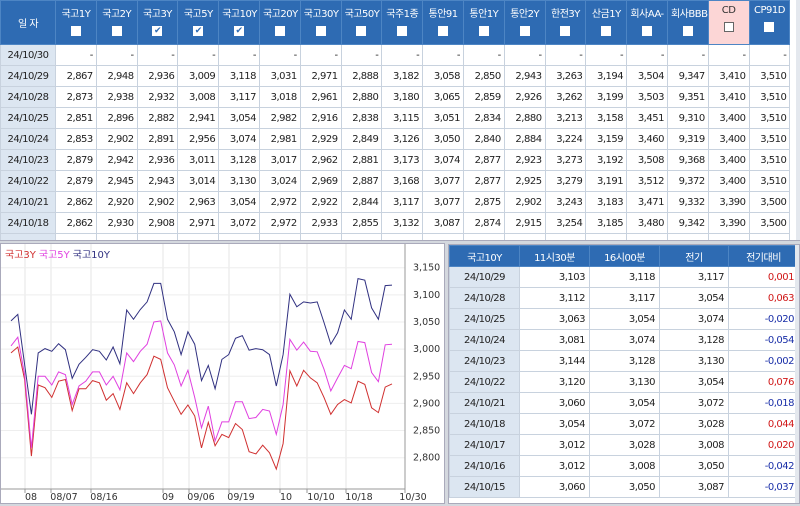  Describe the element at coordinates (565, 76) in the screenshot. I see `rate-cell: 3,263` at that location.